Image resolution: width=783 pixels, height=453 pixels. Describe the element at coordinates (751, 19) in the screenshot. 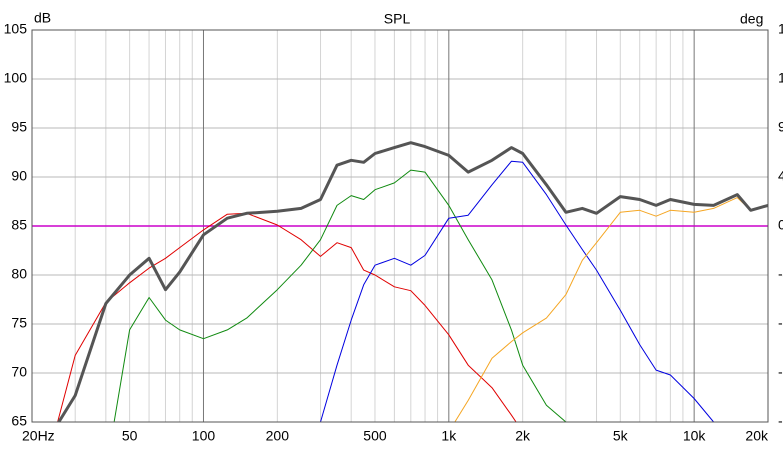

I see `y2-axis-label: deg` at that location.